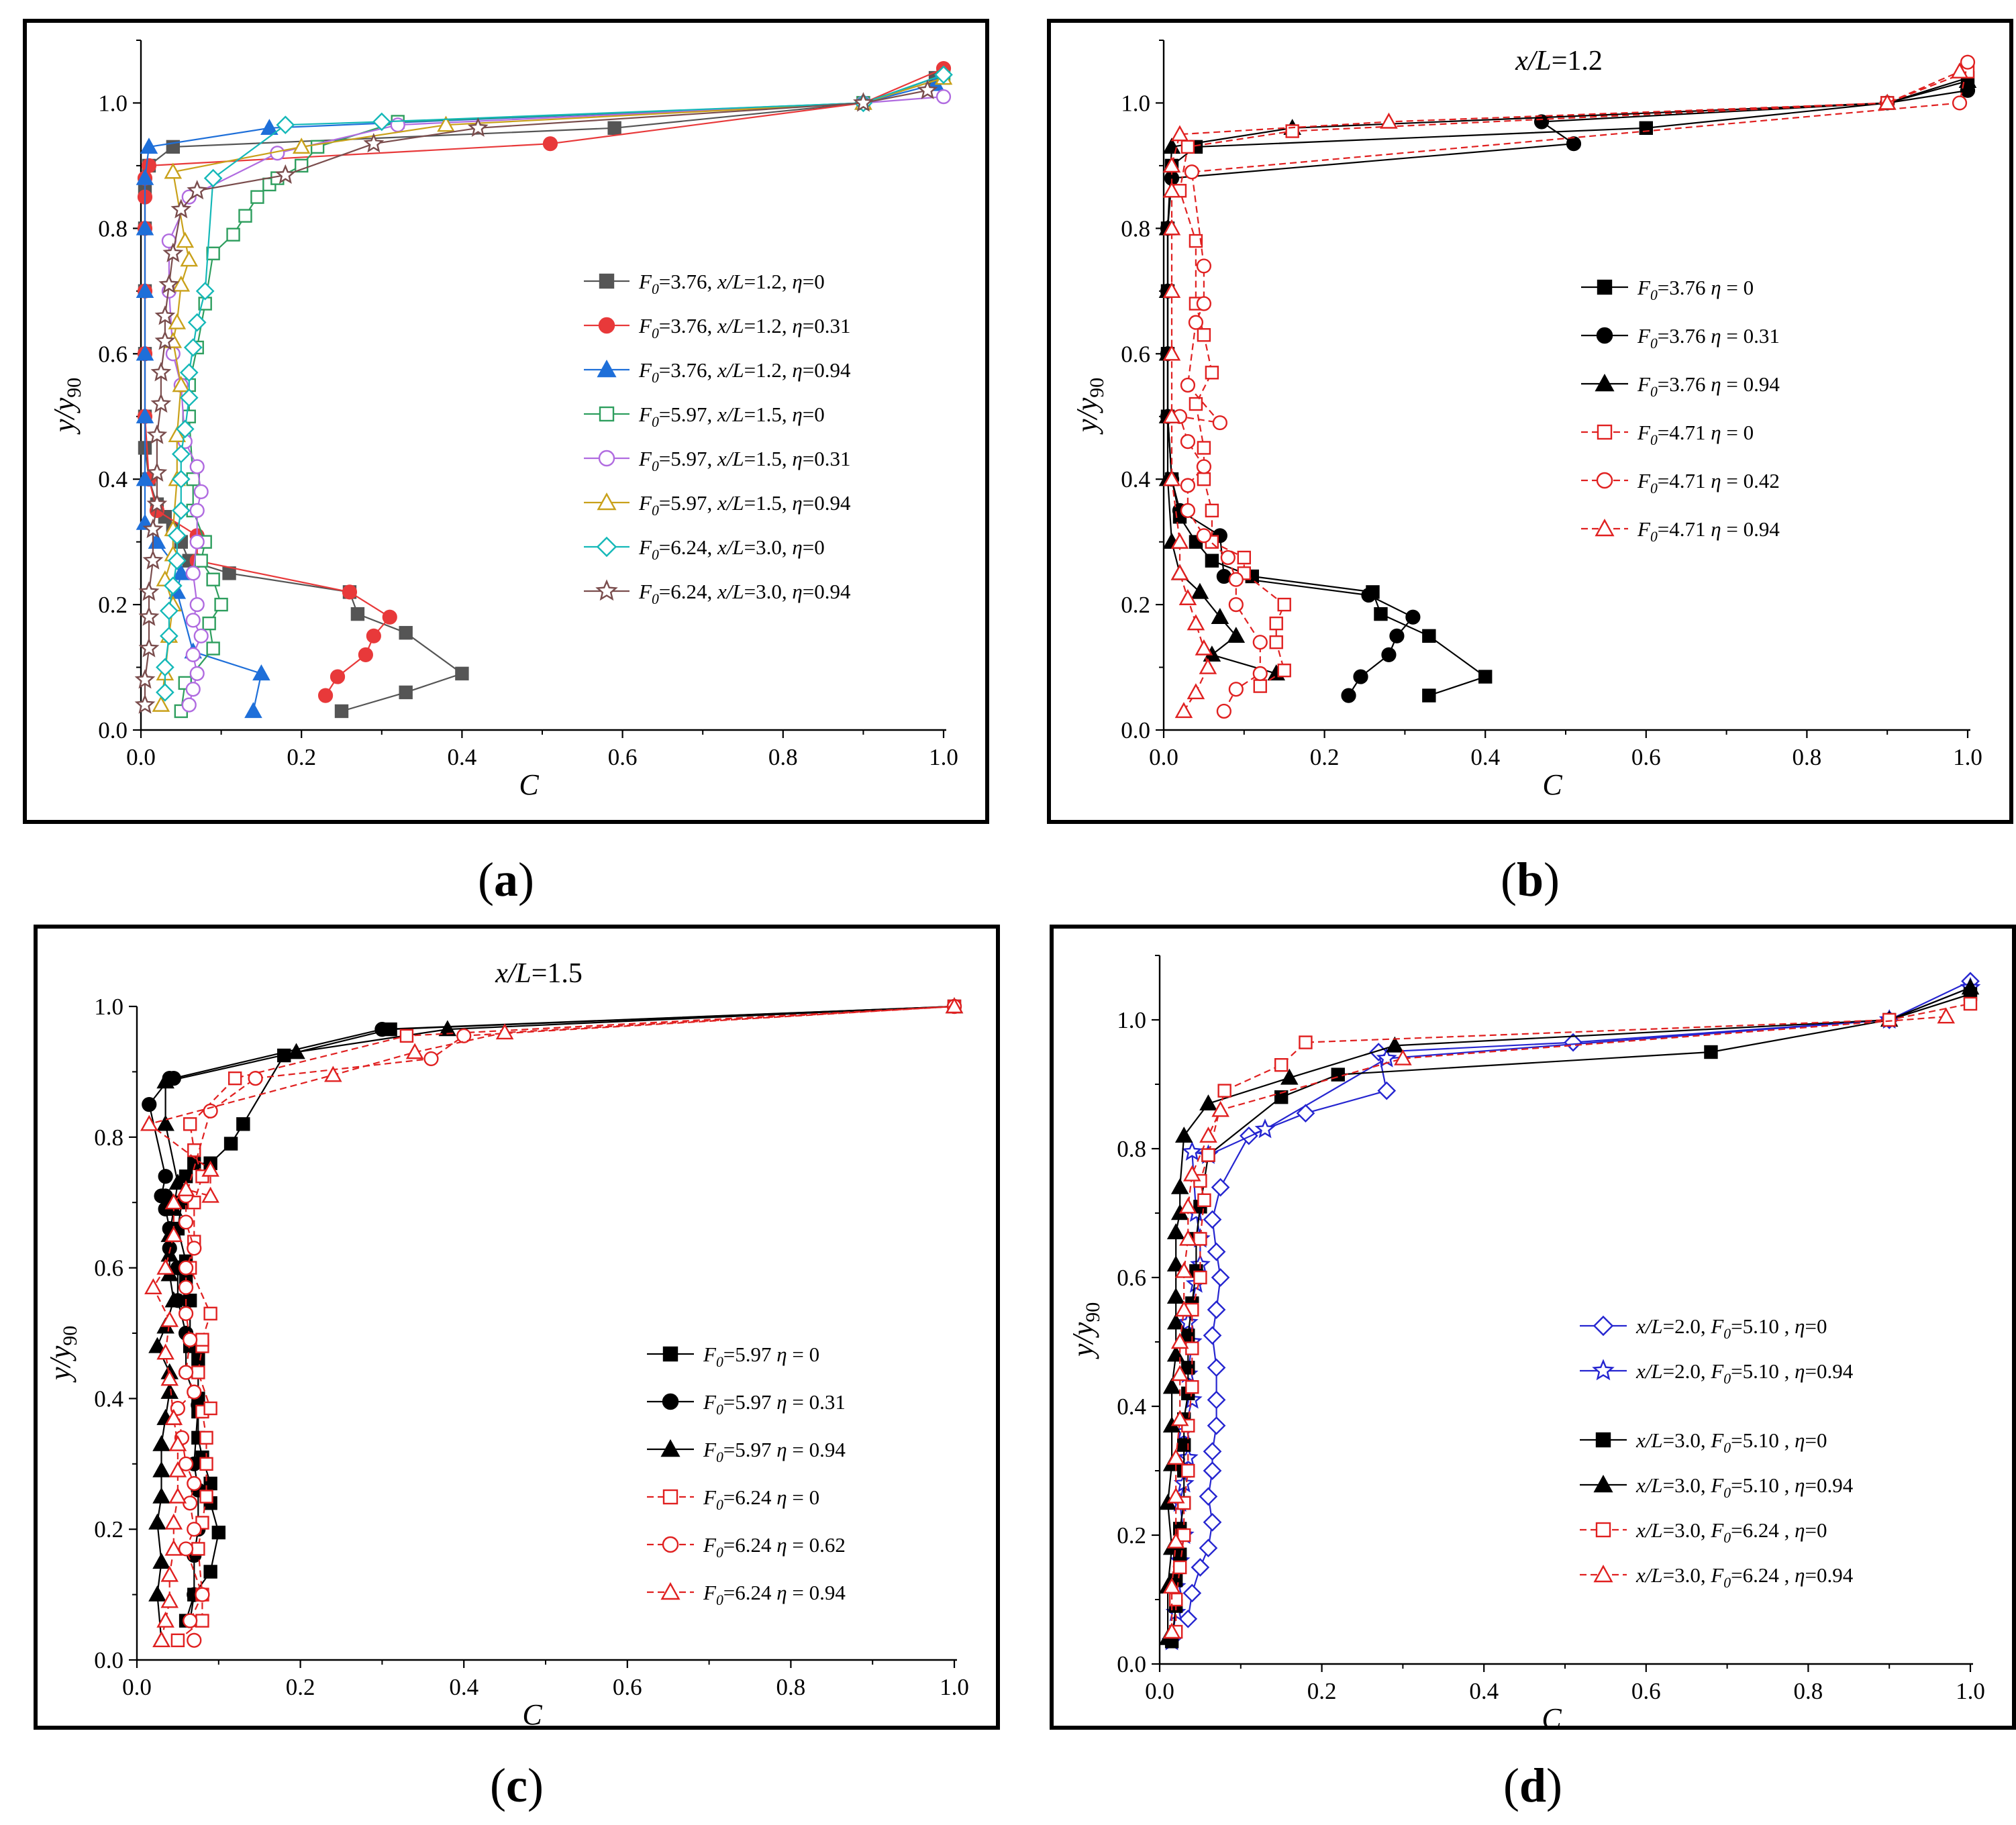  Describe the element at coordinates (108, 1529) in the screenshot. I see `y-tick-label: 0.2` at that location.